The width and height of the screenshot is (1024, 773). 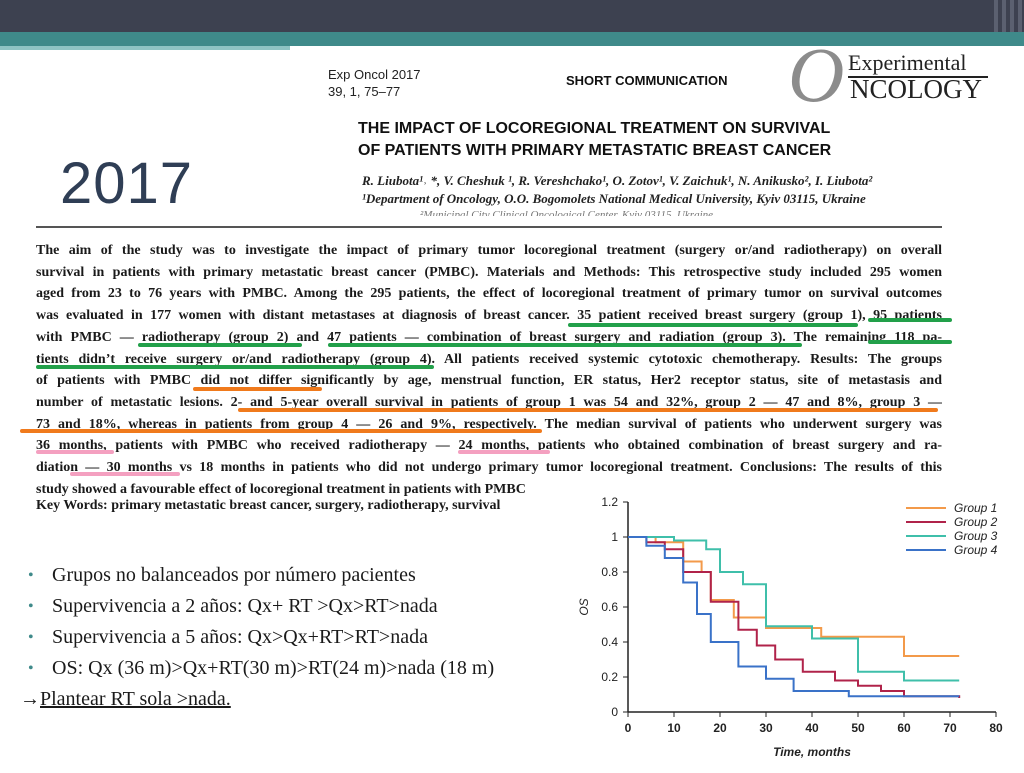 What do you see at coordinates (996, 728) in the screenshot?
I see `x-tick-label: 80` at bounding box center [996, 728].